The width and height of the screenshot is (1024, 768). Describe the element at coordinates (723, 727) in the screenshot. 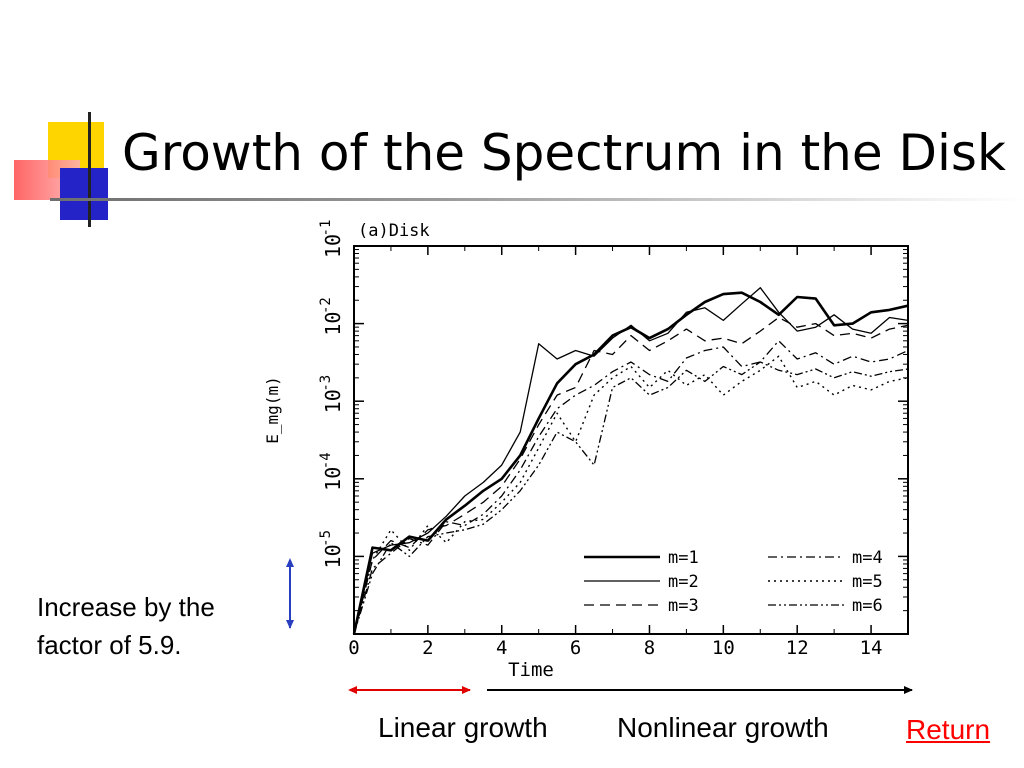

I see `nonlinear-growth-label: Nonlinear growth` at that location.